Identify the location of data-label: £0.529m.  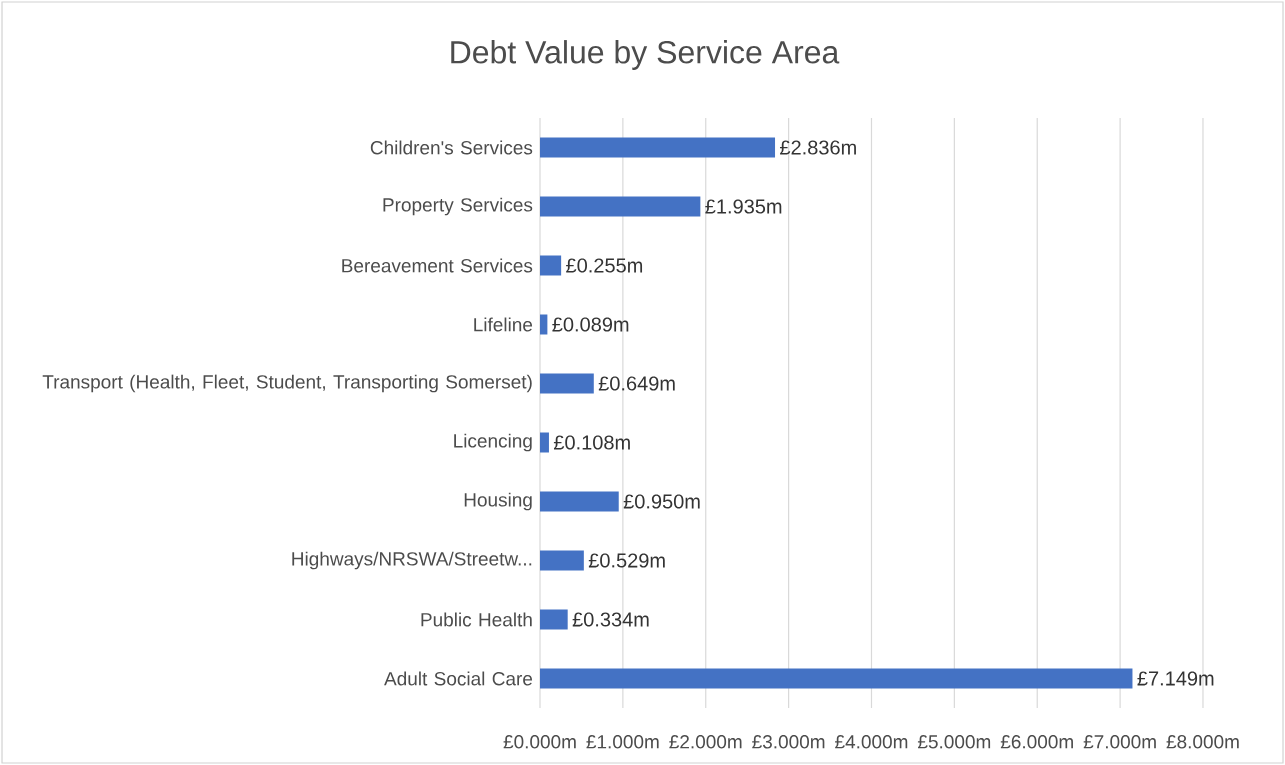
(626, 560).